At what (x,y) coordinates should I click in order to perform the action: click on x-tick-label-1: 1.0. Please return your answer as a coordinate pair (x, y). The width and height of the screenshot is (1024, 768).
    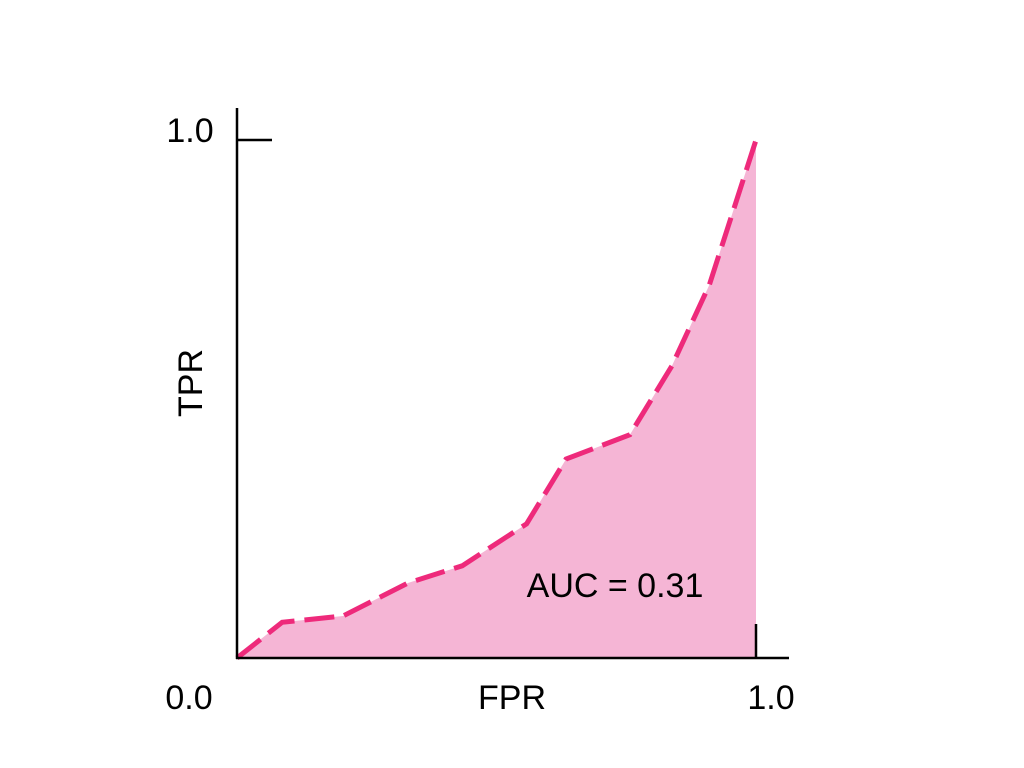
    Looking at the image, I should click on (770, 698).